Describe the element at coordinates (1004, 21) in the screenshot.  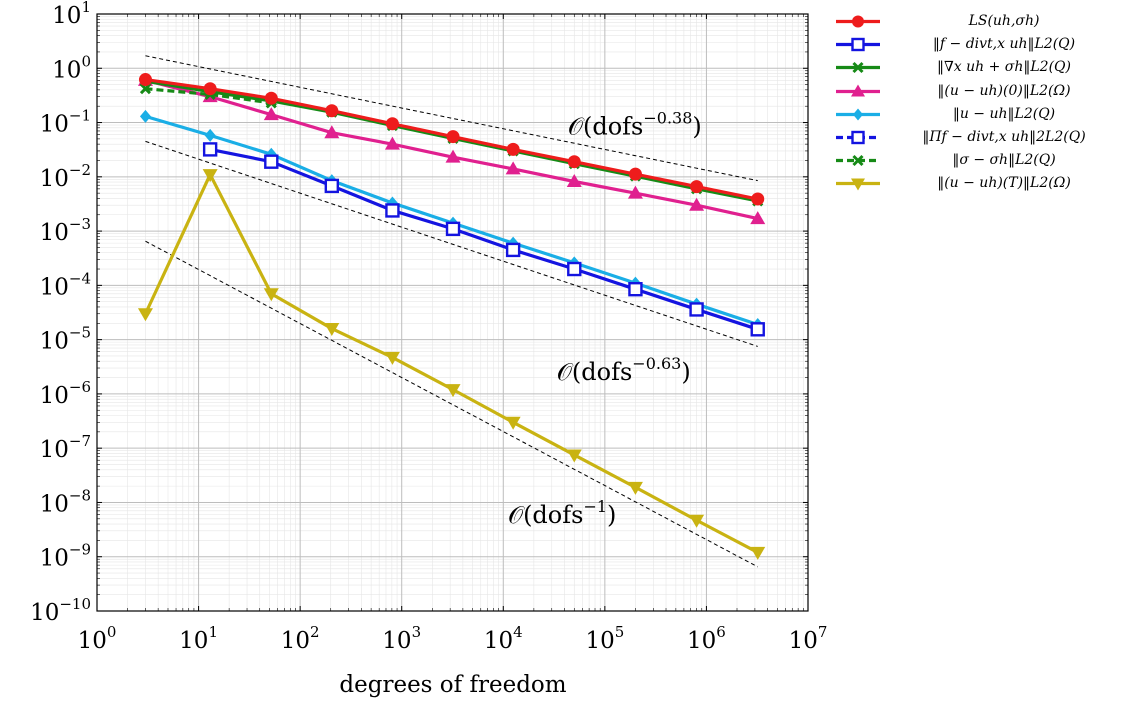
I see `legend-label: LS(uh,σh)` at that location.